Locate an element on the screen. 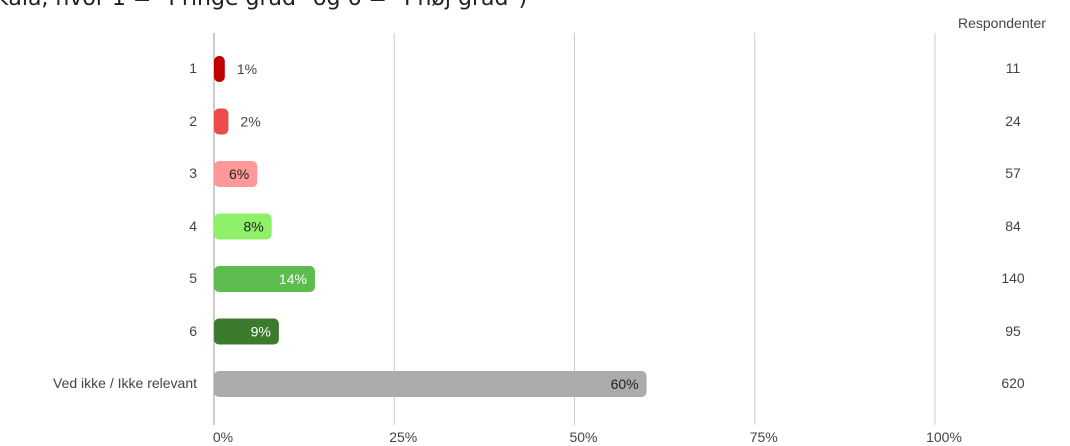 The height and width of the screenshot is (446, 1070). bar-value-label: 9% is located at coordinates (261, 332).